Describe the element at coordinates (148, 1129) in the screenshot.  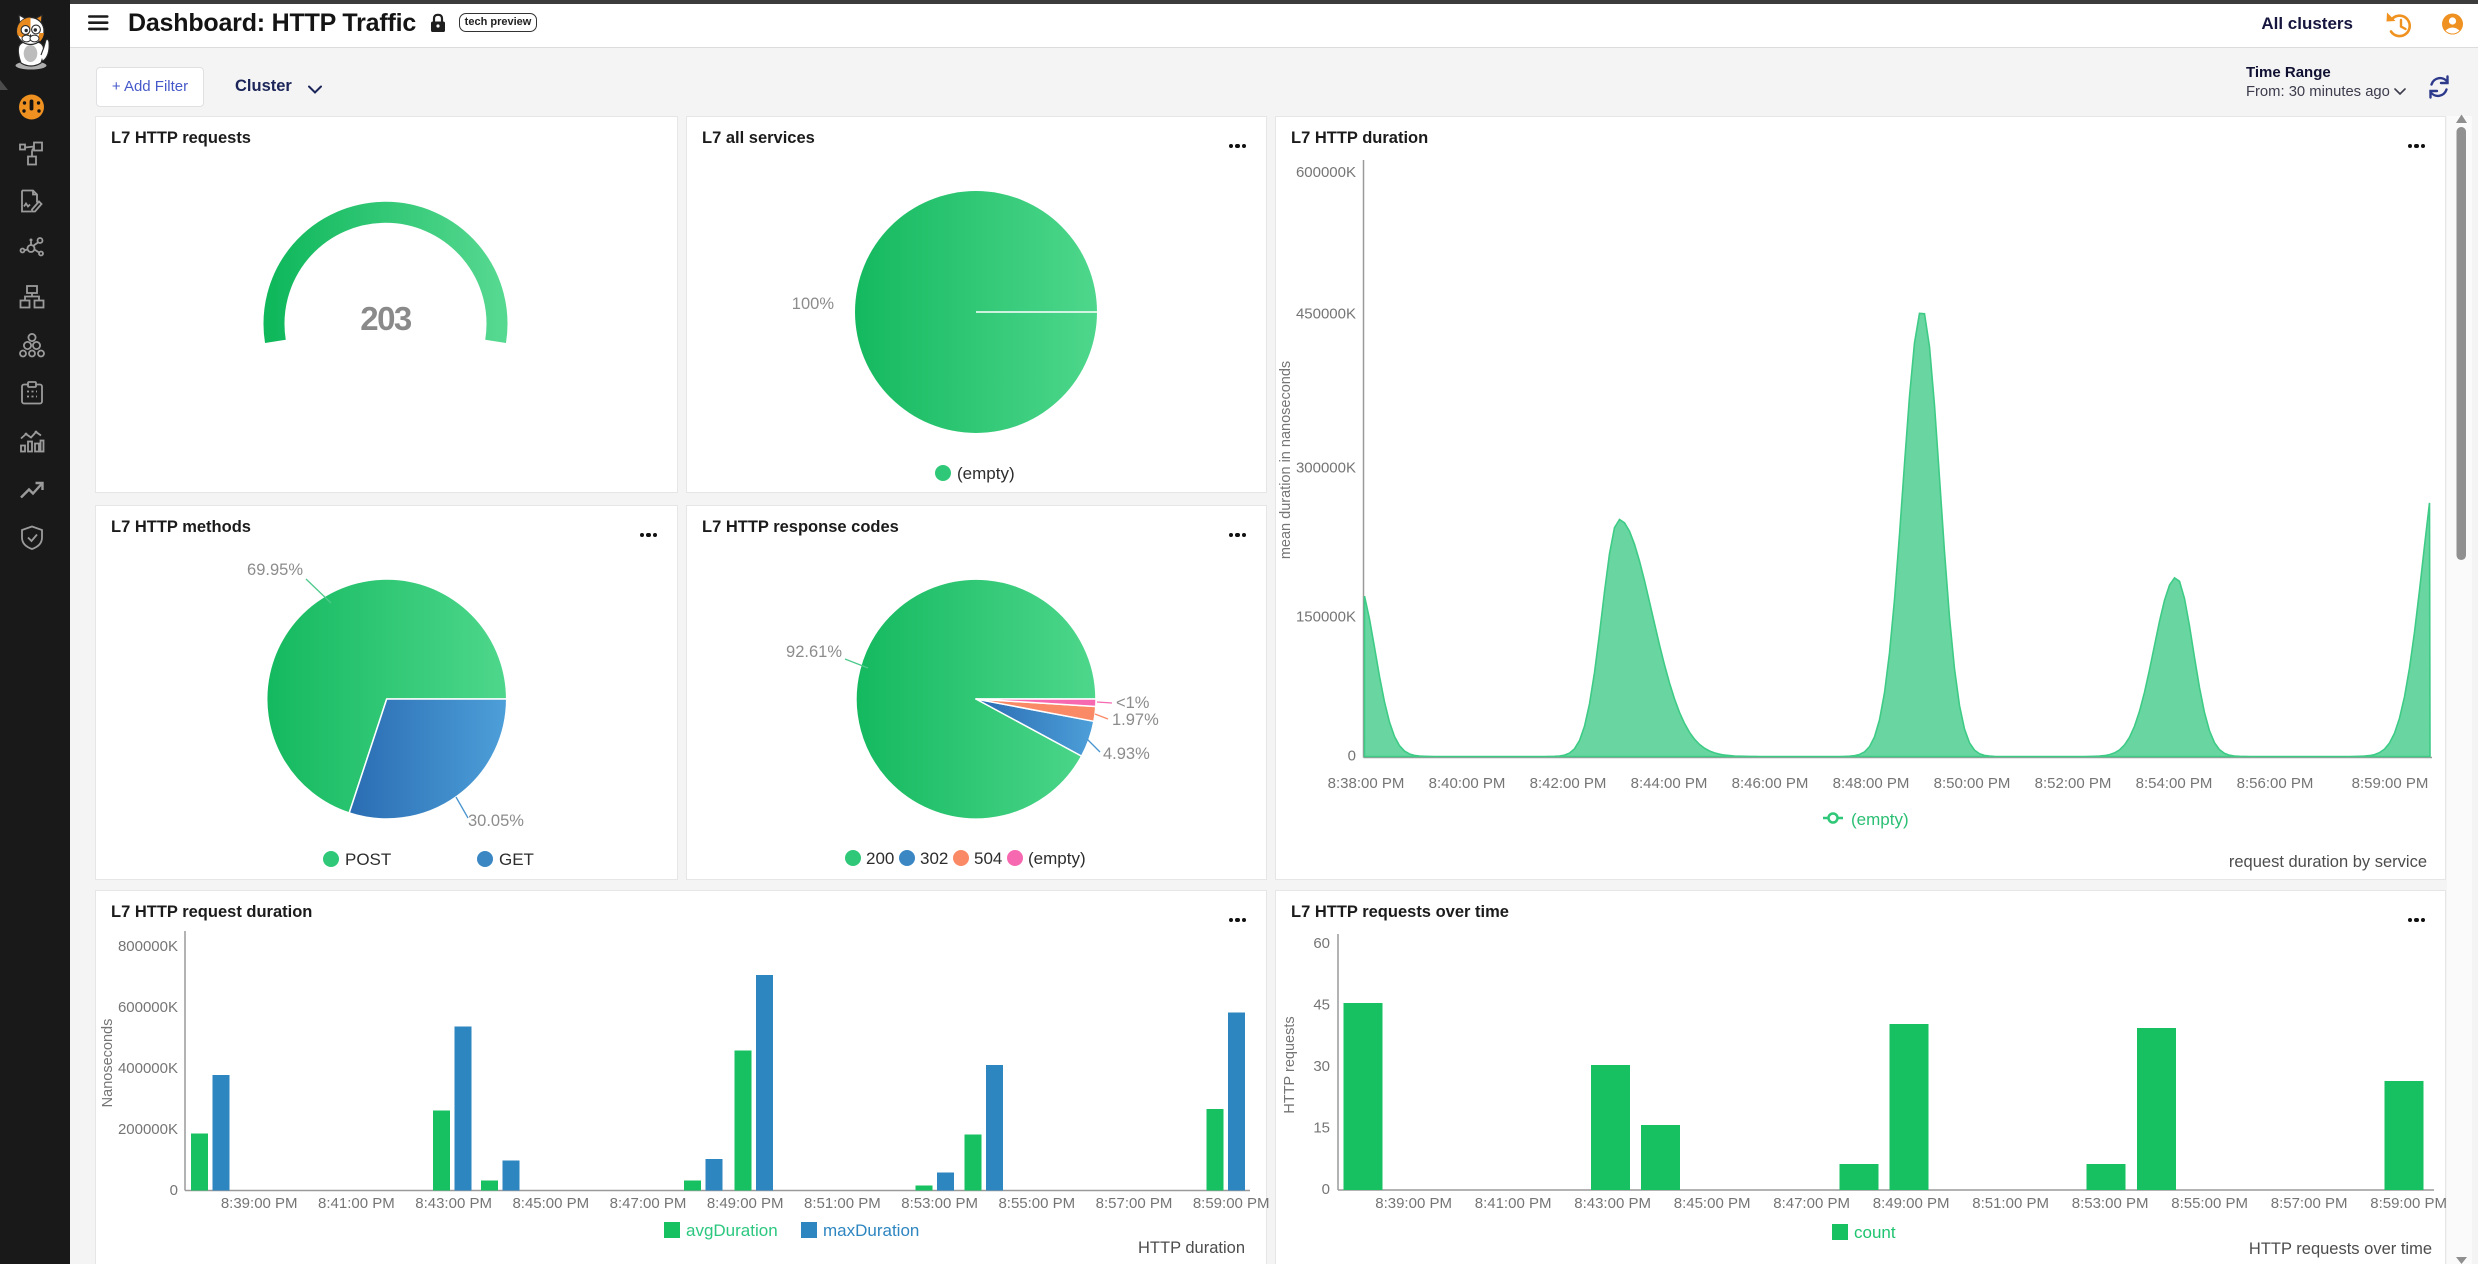
I see `svg-text: 200000K` at that location.